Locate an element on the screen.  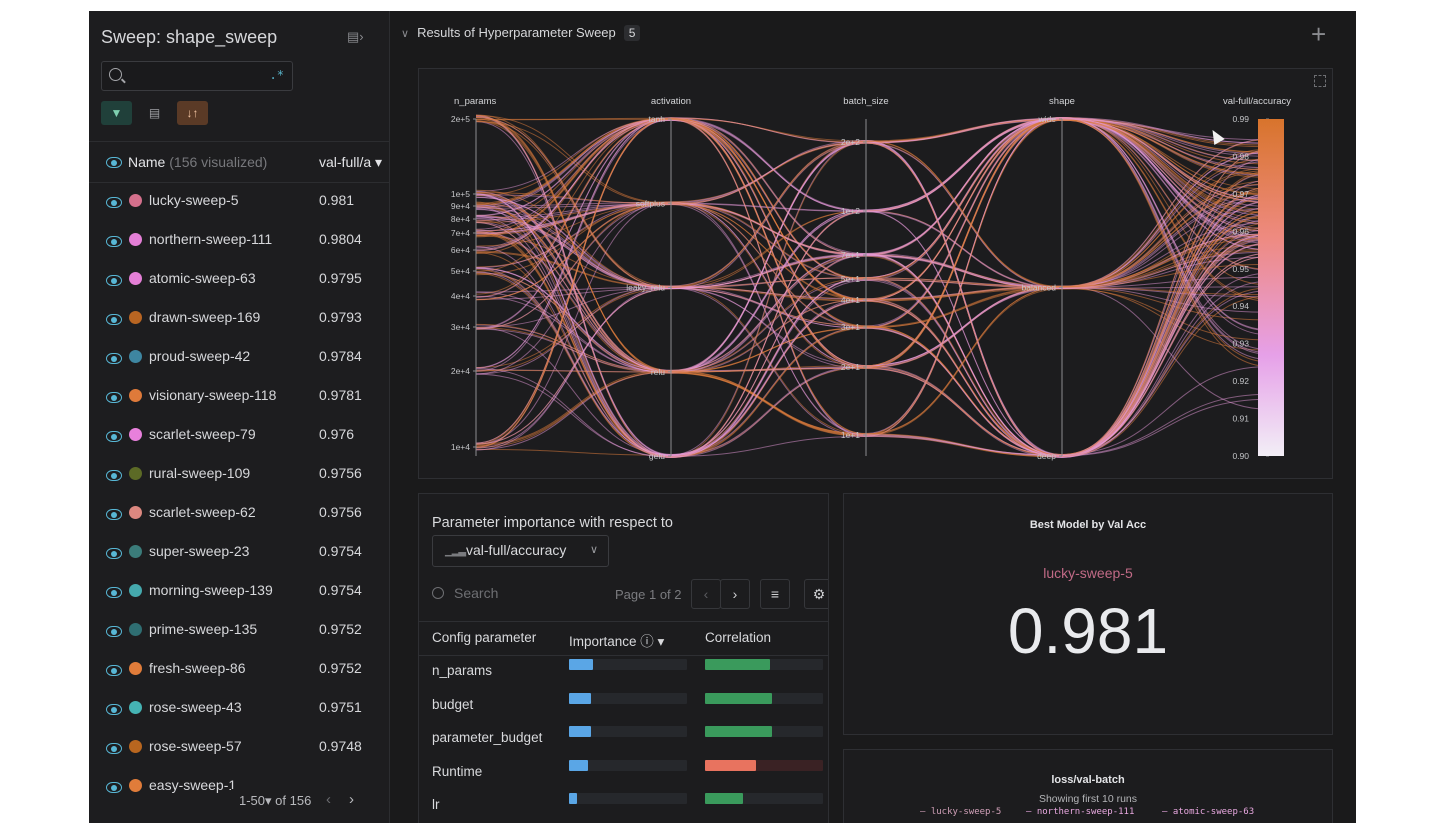
run-row: scarlet-sweep-79 0.976 is located at coordinates (239, 435).